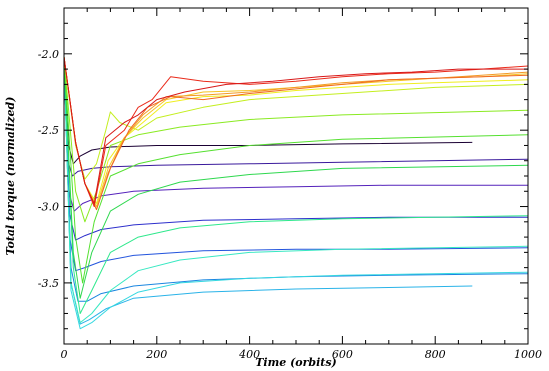 This screenshot has width=549, height=371. I want to click on y-tick-label: -2.0, so click(48, 54).